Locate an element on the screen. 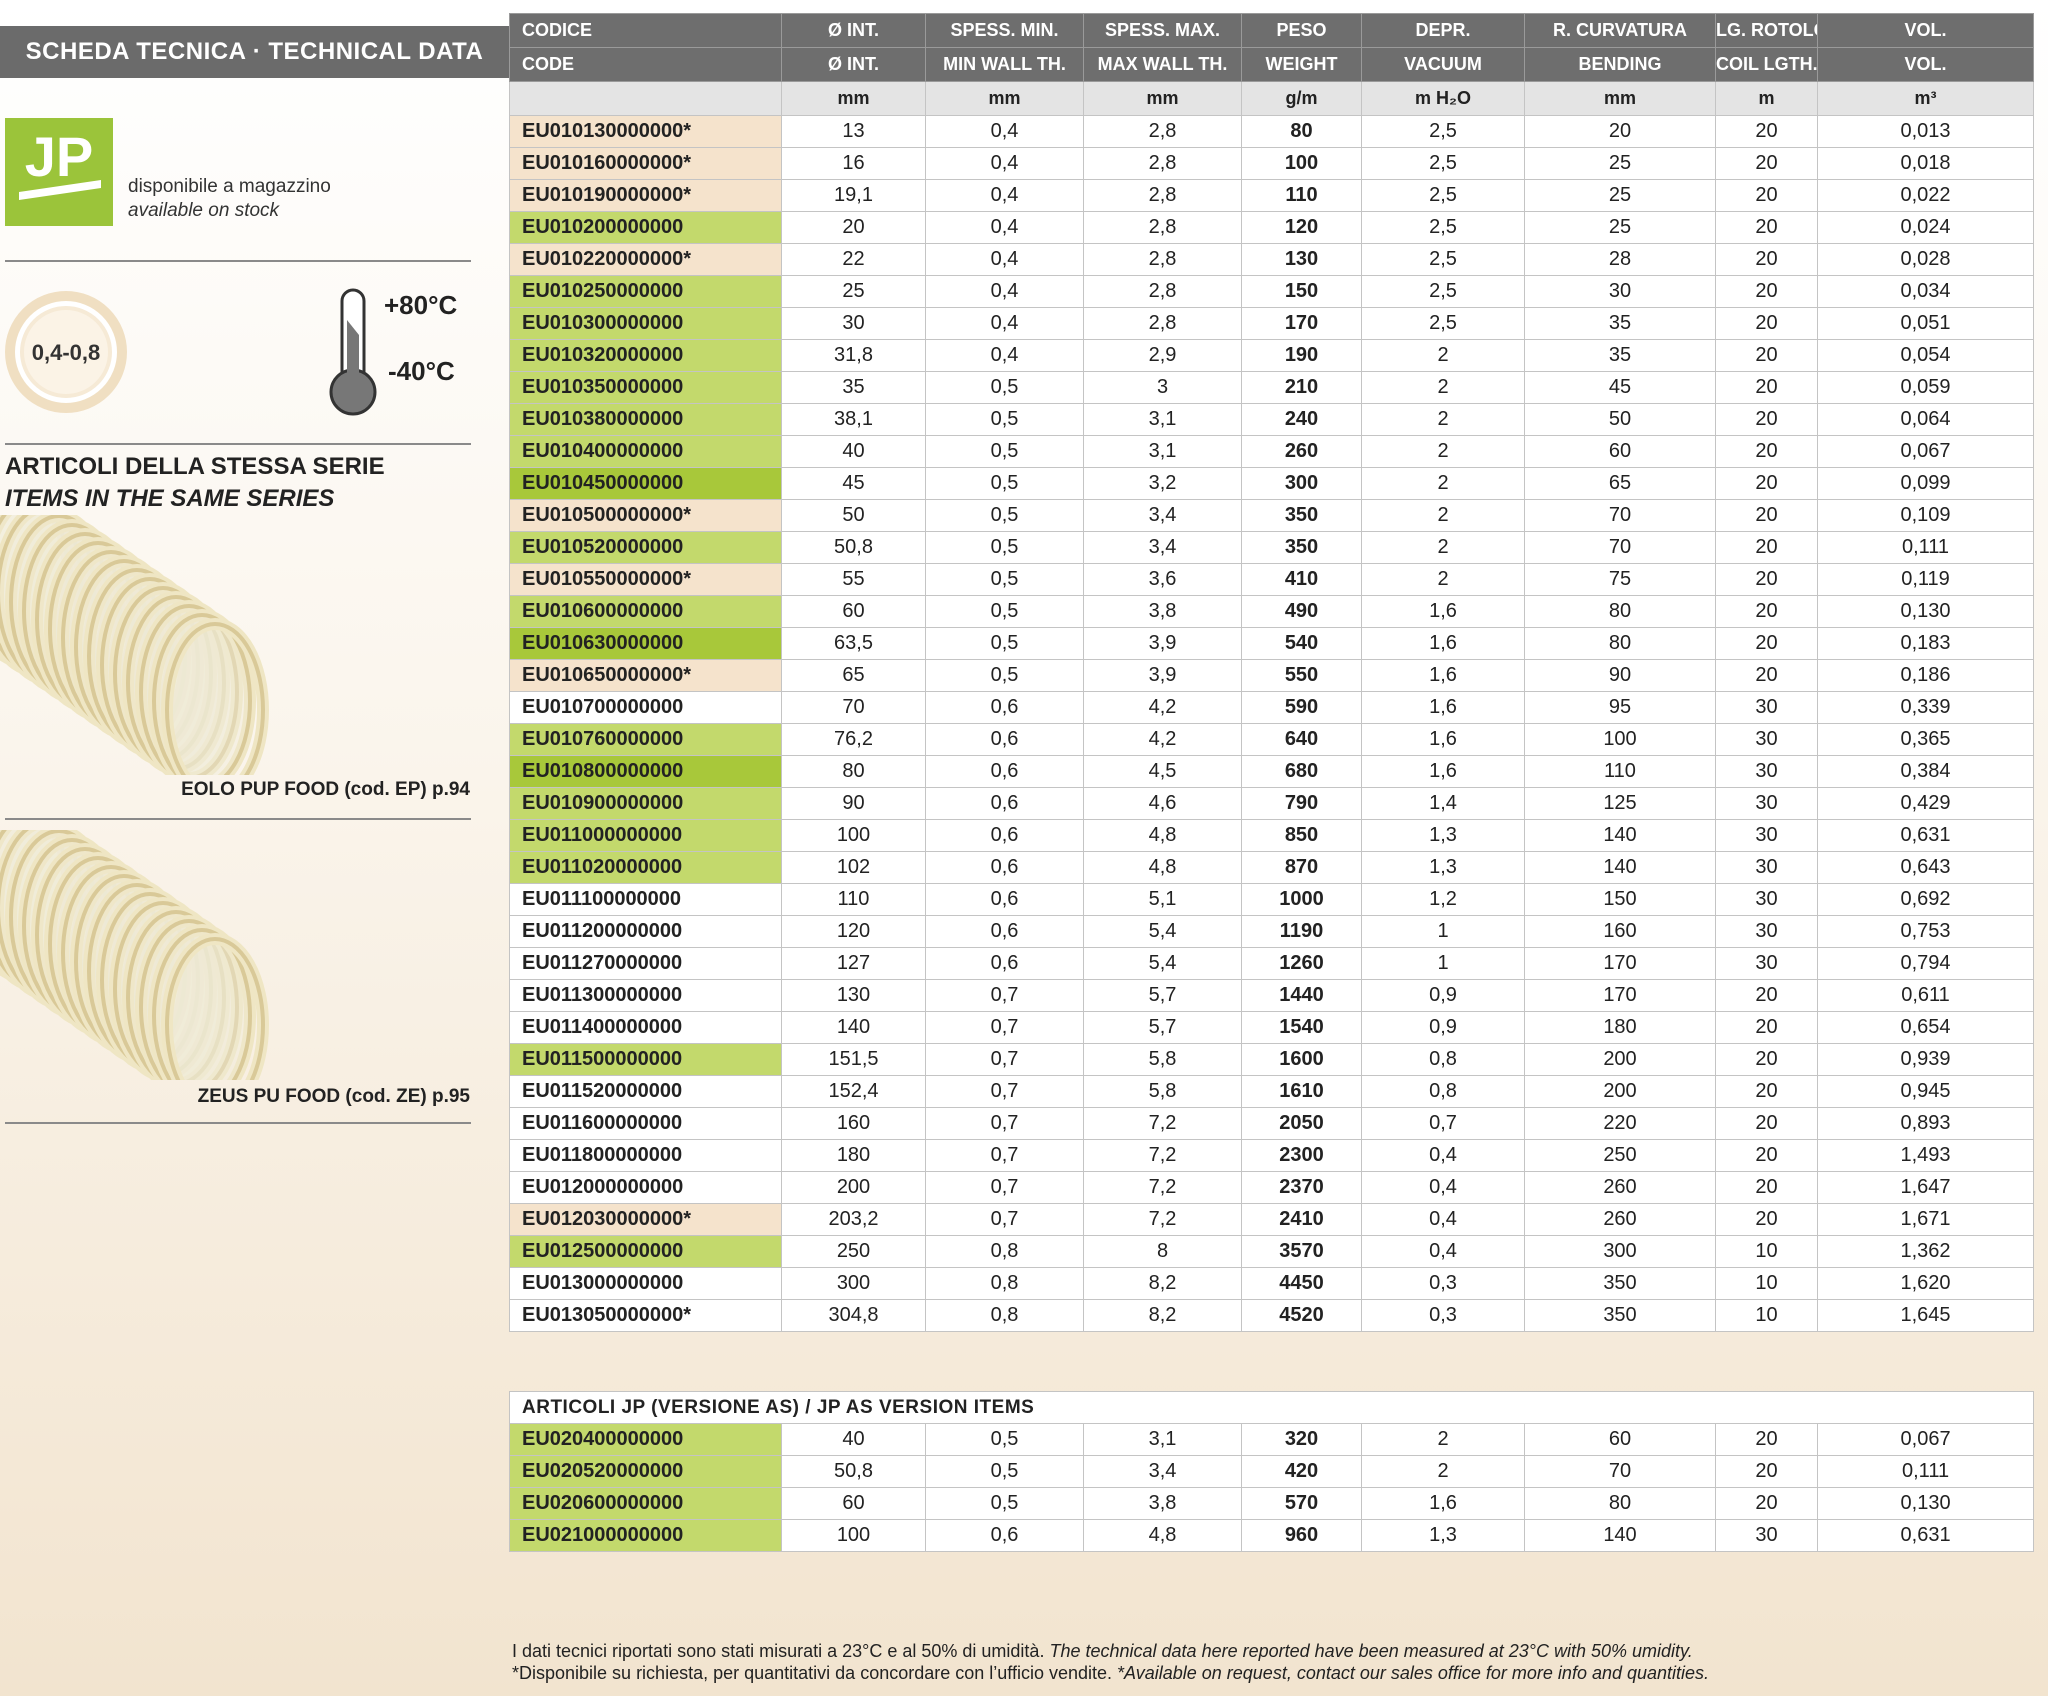 The height and width of the screenshot is (1696, 2048). data-row: EU011020000000 102 0,6 4,8 870 1,3 140 30 0,643 is located at coordinates (1271, 867).